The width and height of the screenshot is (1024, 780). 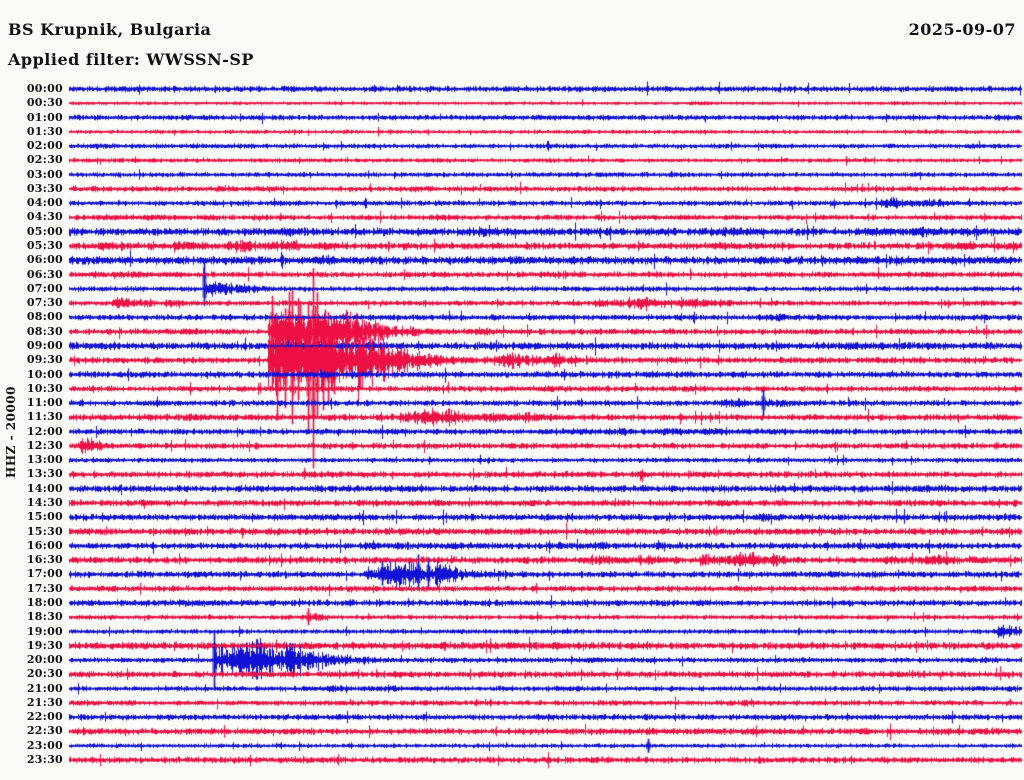 I want to click on time-label-18:30: 18:30, so click(x=44, y=617).